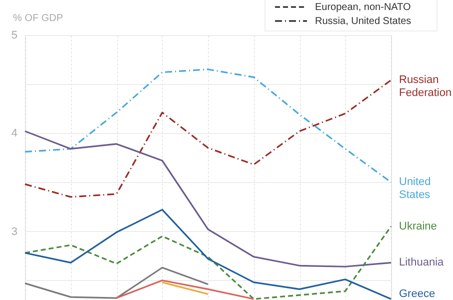  What do you see at coordinates (422, 262) in the screenshot?
I see `series-label: Lithuania` at bounding box center [422, 262].